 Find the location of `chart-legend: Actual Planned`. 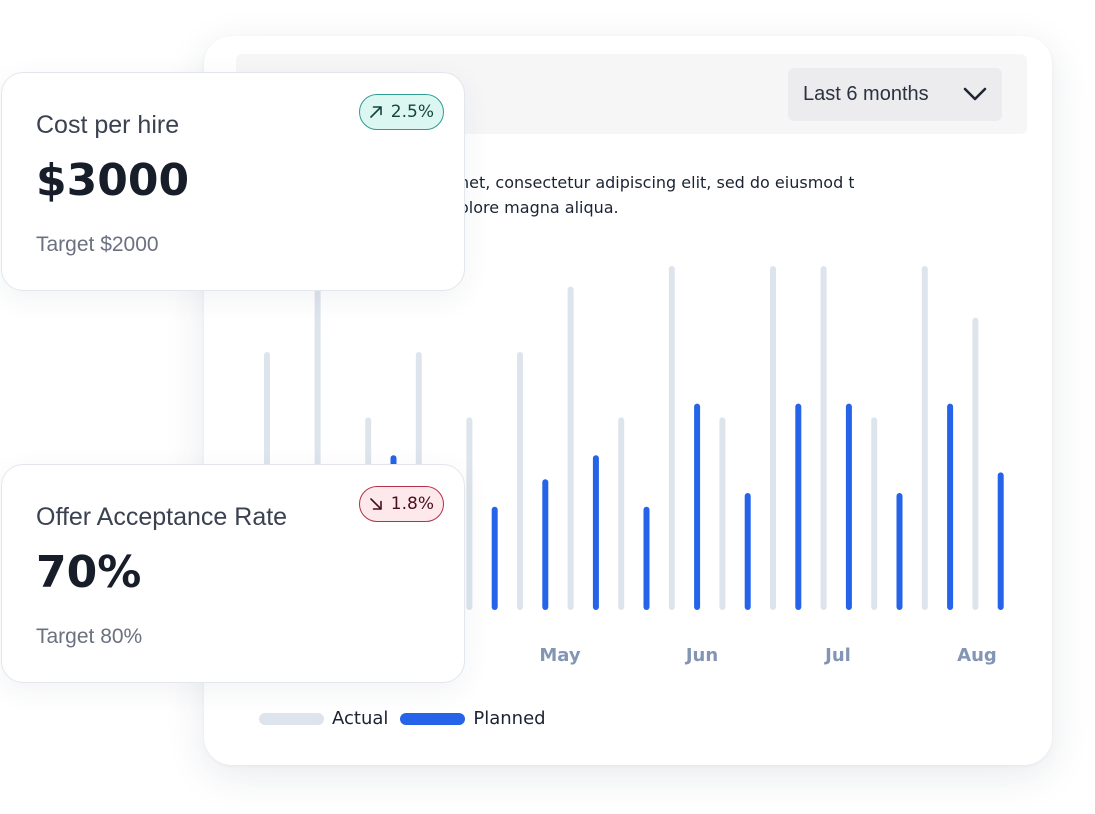

chart-legend: Actual Planned is located at coordinates (408, 718).